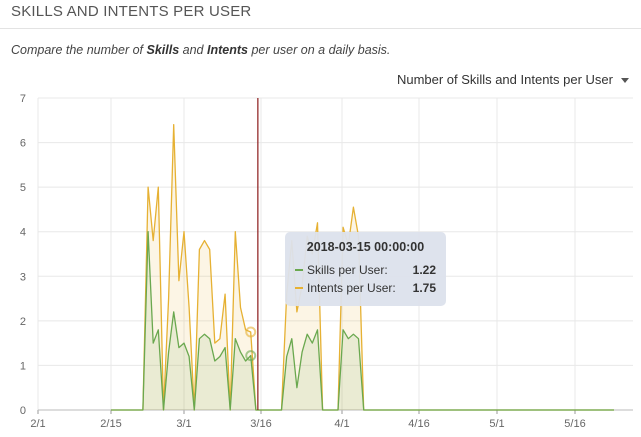 This screenshot has height=437, width=641. What do you see at coordinates (251, 332) in the screenshot?
I see `intents-hover-point` at bounding box center [251, 332].